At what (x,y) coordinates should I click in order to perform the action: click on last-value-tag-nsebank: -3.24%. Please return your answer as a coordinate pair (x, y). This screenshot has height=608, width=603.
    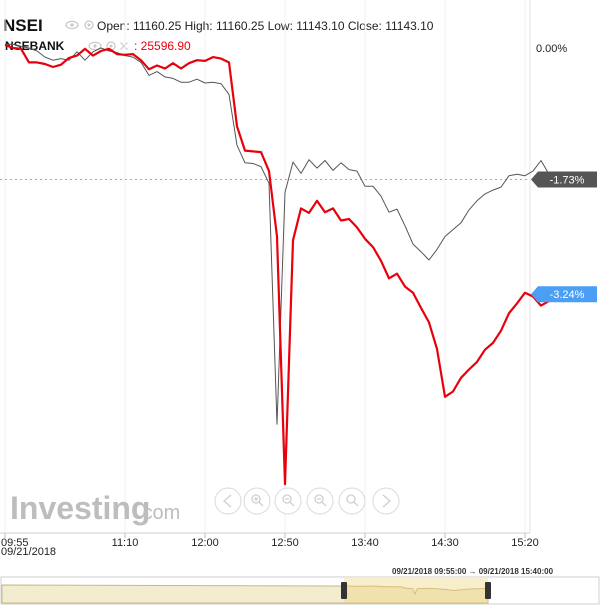
    Looking at the image, I should click on (564, 294).